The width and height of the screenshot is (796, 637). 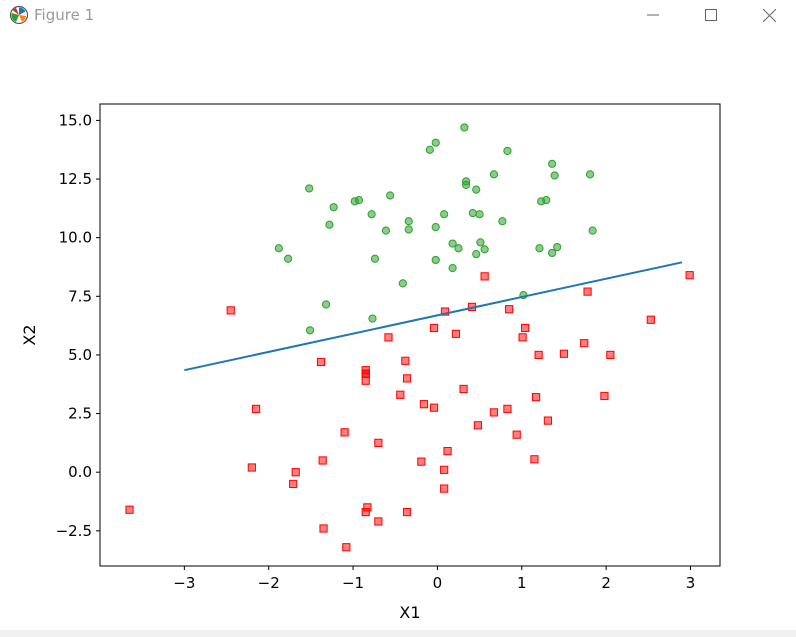 I want to click on x-tick-label: −1, so click(x=353, y=583).